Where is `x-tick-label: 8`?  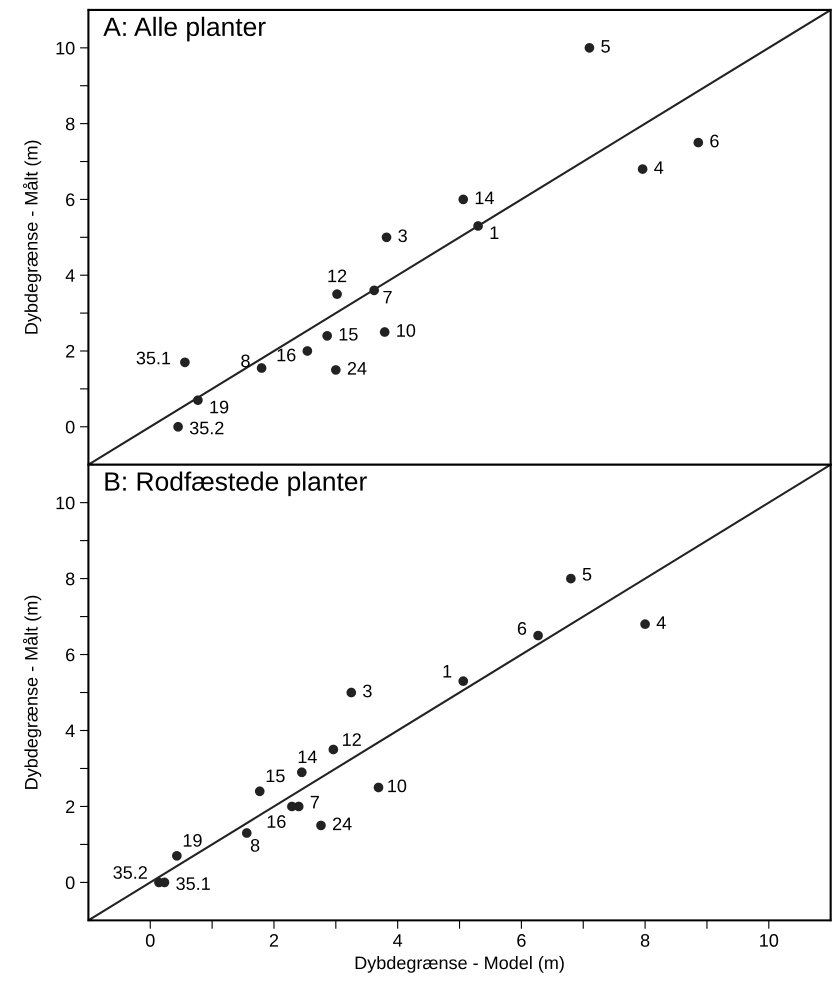 x-tick-label: 8 is located at coordinates (645, 940).